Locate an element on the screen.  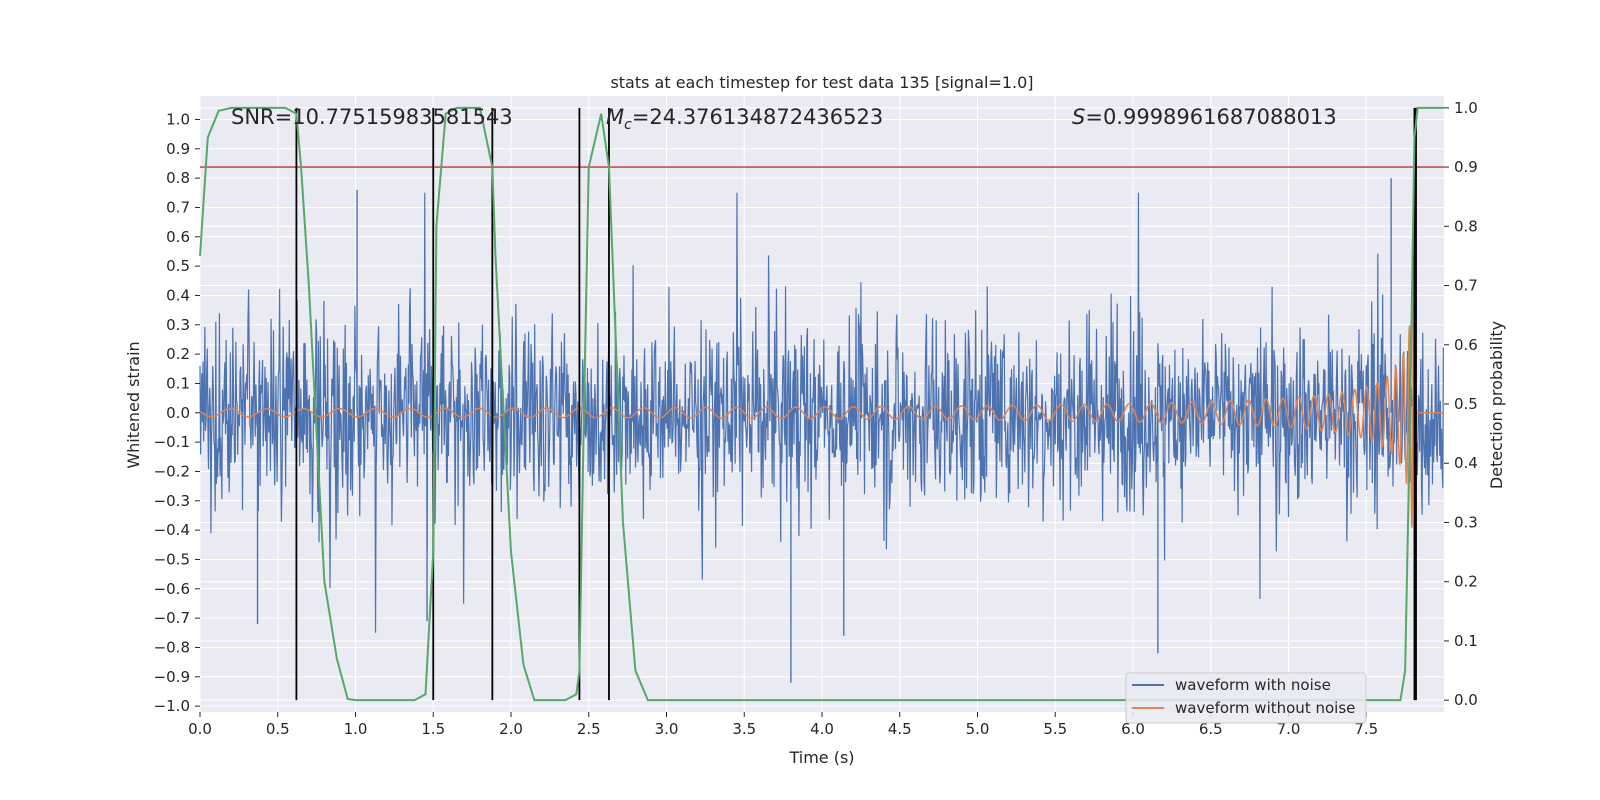
y-tick-label: 0.9 is located at coordinates (178, 149).